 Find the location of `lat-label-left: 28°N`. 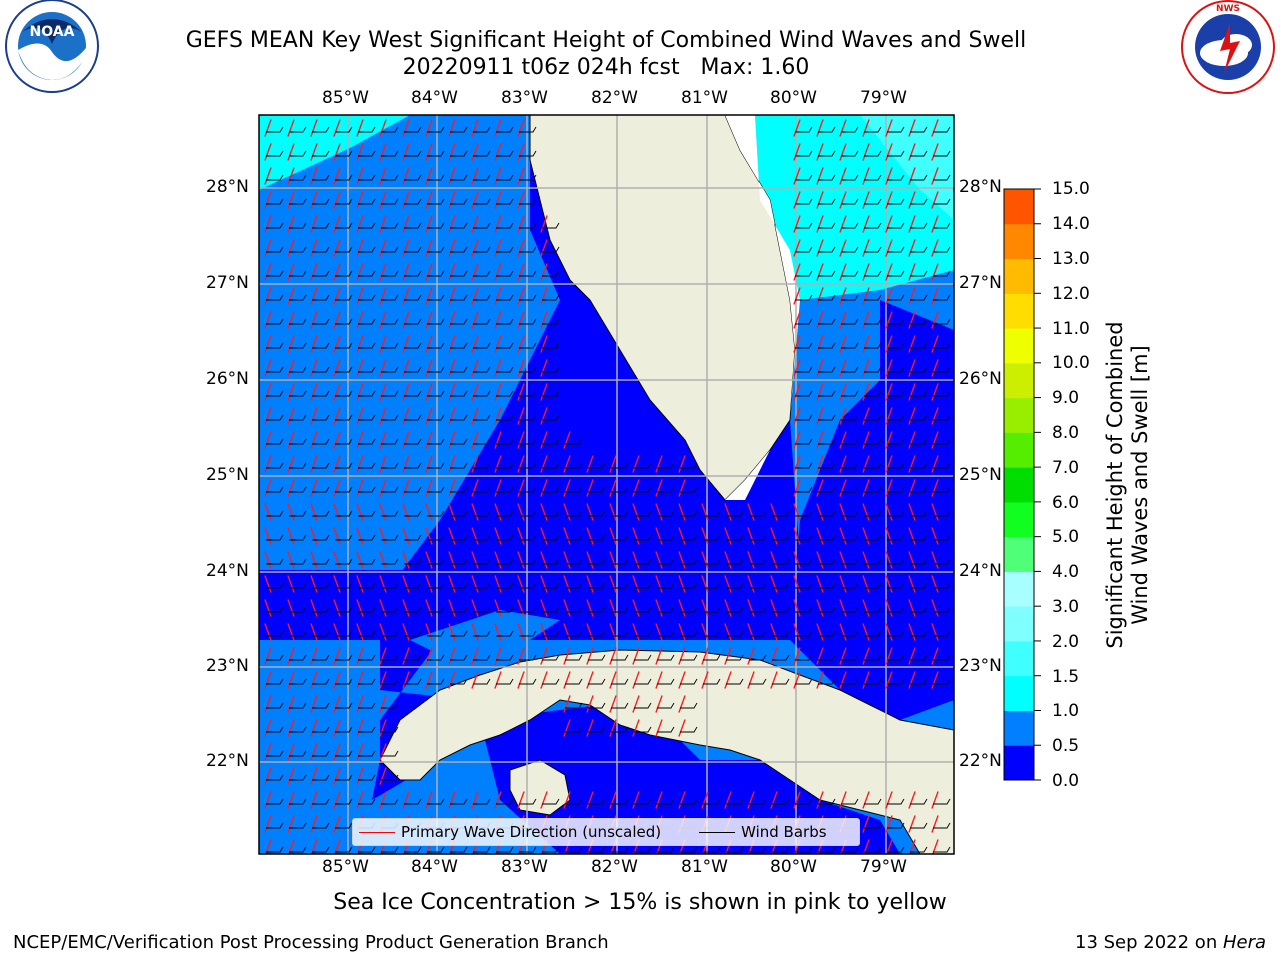

lat-label-left: 28°N is located at coordinates (227, 187).